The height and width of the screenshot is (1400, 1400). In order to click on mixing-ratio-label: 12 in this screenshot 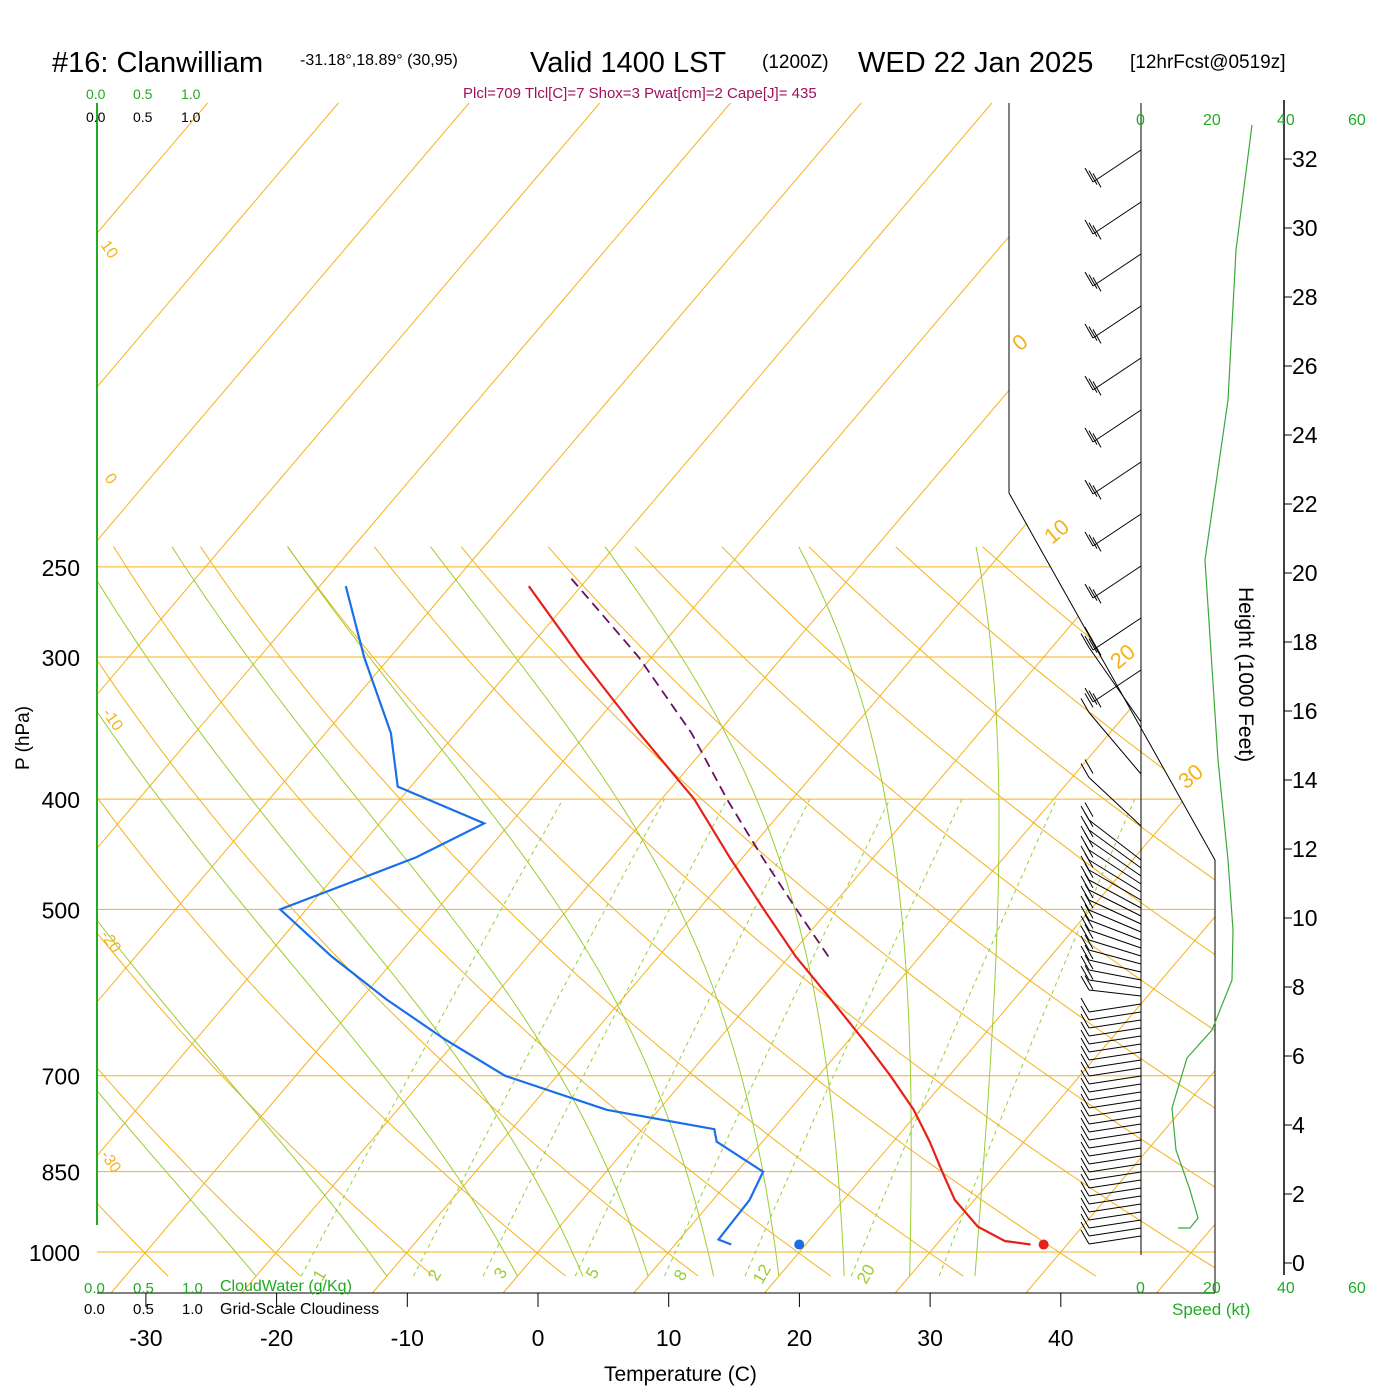, I will do `click(762, 1274)`.